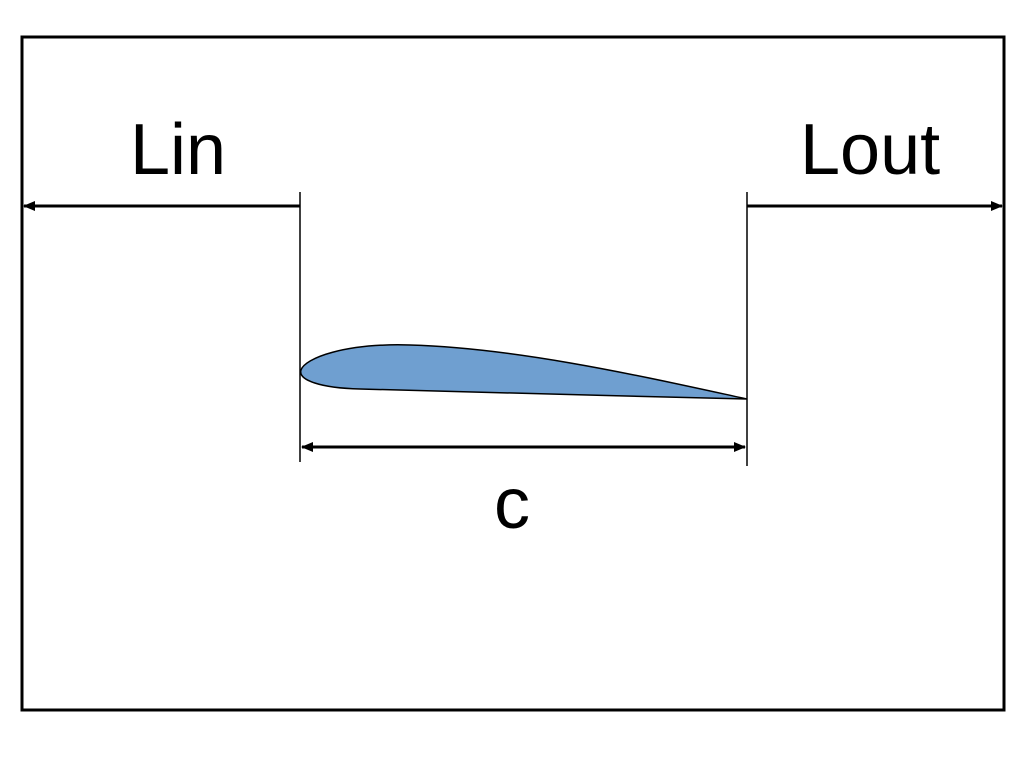  What do you see at coordinates (512, 504) in the screenshot?
I see `chord-label: c` at bounding box center [512, 504].